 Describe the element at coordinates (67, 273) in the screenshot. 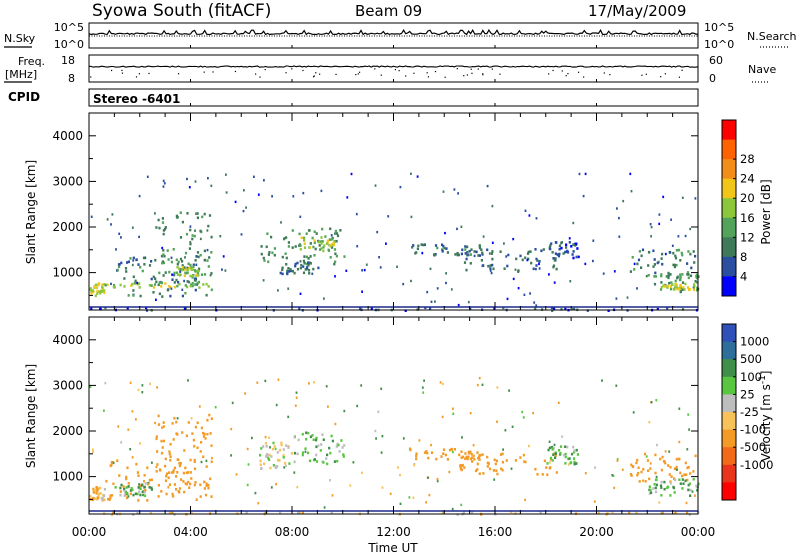

I see `y-tick-label: 1000` at that location.